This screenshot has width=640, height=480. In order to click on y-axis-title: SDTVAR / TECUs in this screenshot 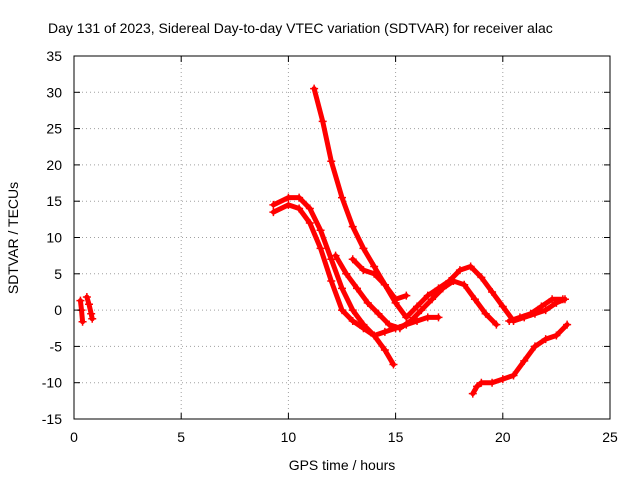, I will do `click(13, 238)`.